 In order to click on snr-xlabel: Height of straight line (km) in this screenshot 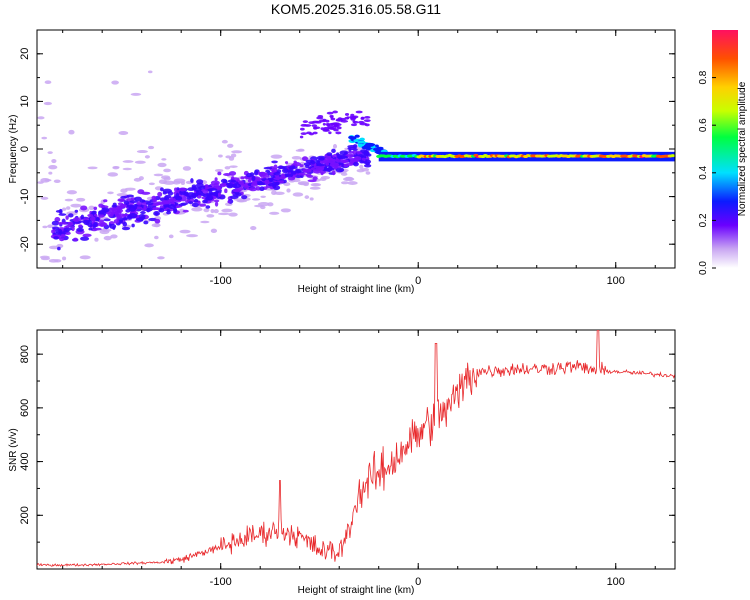, I will do `click(356, 590)`.